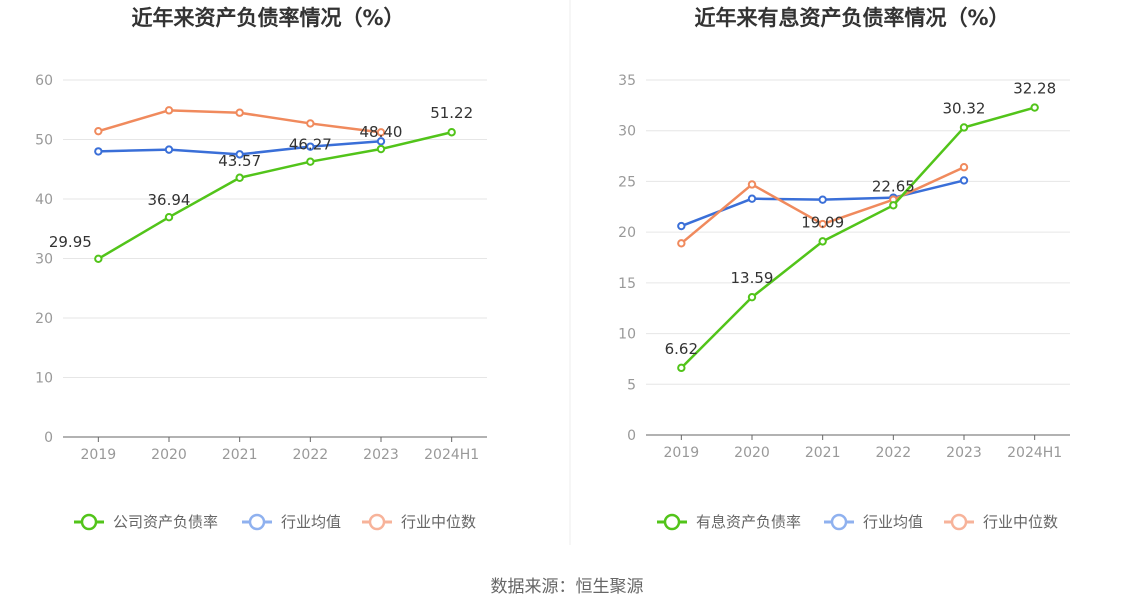  What do you see at coordinates (681, 349) in the screenshot?
I see `data-label: 6.62` at bounding box center [681, 349].